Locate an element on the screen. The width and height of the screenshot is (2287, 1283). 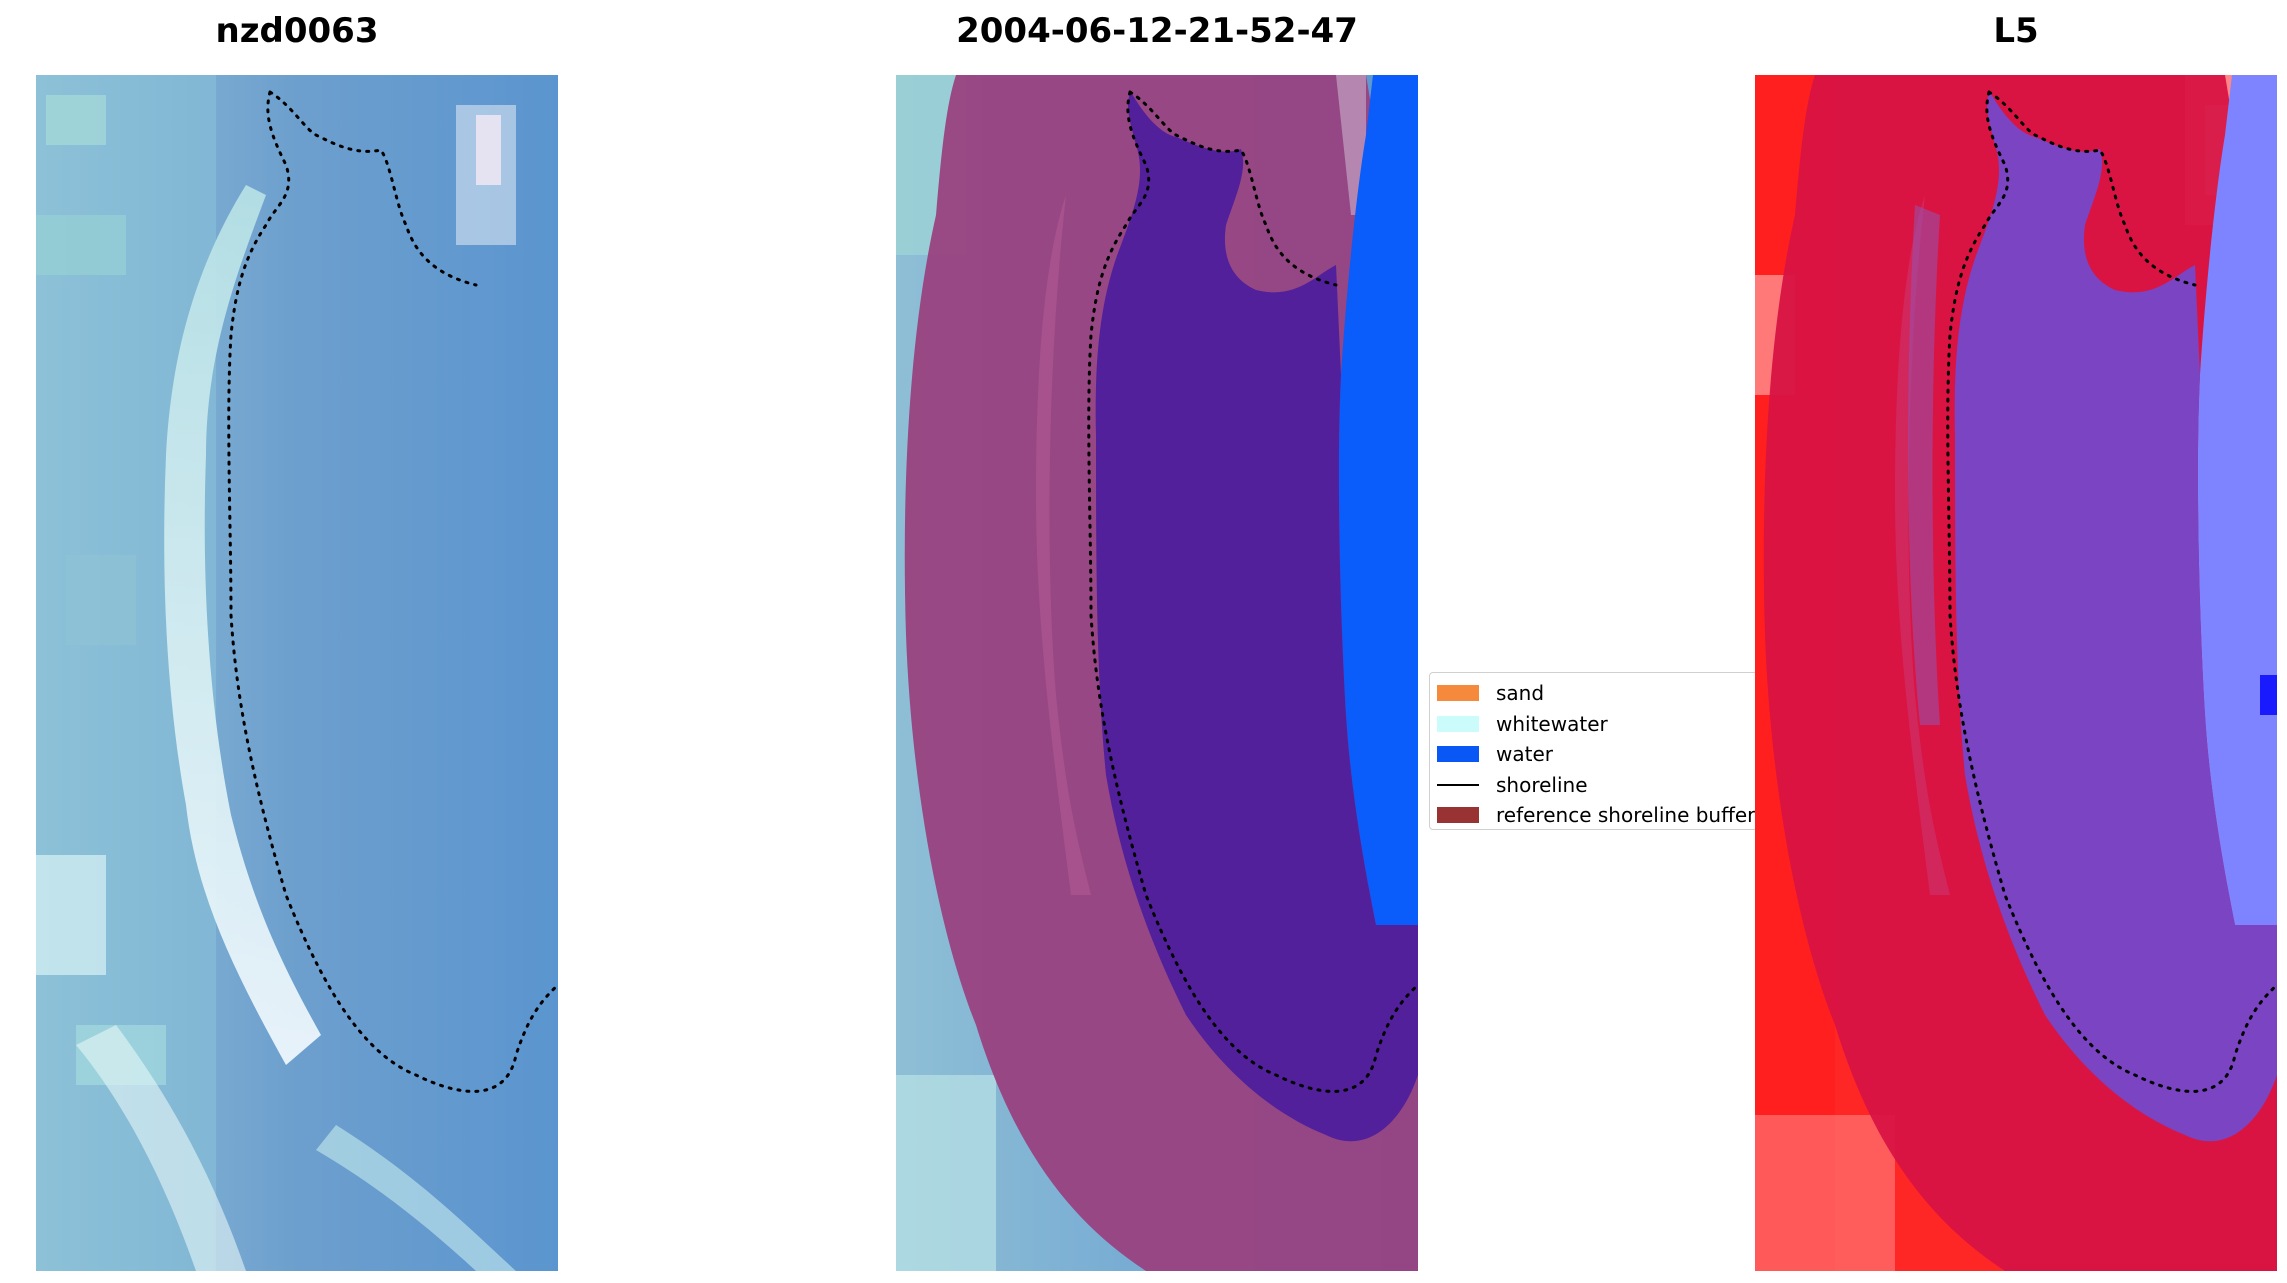
legend-label-sand: sand is located at coordinates (1520, 693).